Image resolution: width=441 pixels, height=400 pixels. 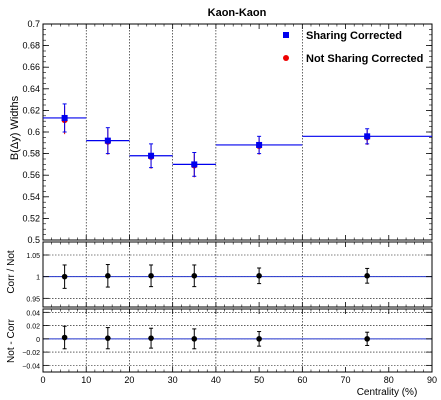 What do you see at coordinates (15, 127) in the screenshot?
I see `main-y-axis-label: B(Δy) Widths` at bounding box center [15, 127].